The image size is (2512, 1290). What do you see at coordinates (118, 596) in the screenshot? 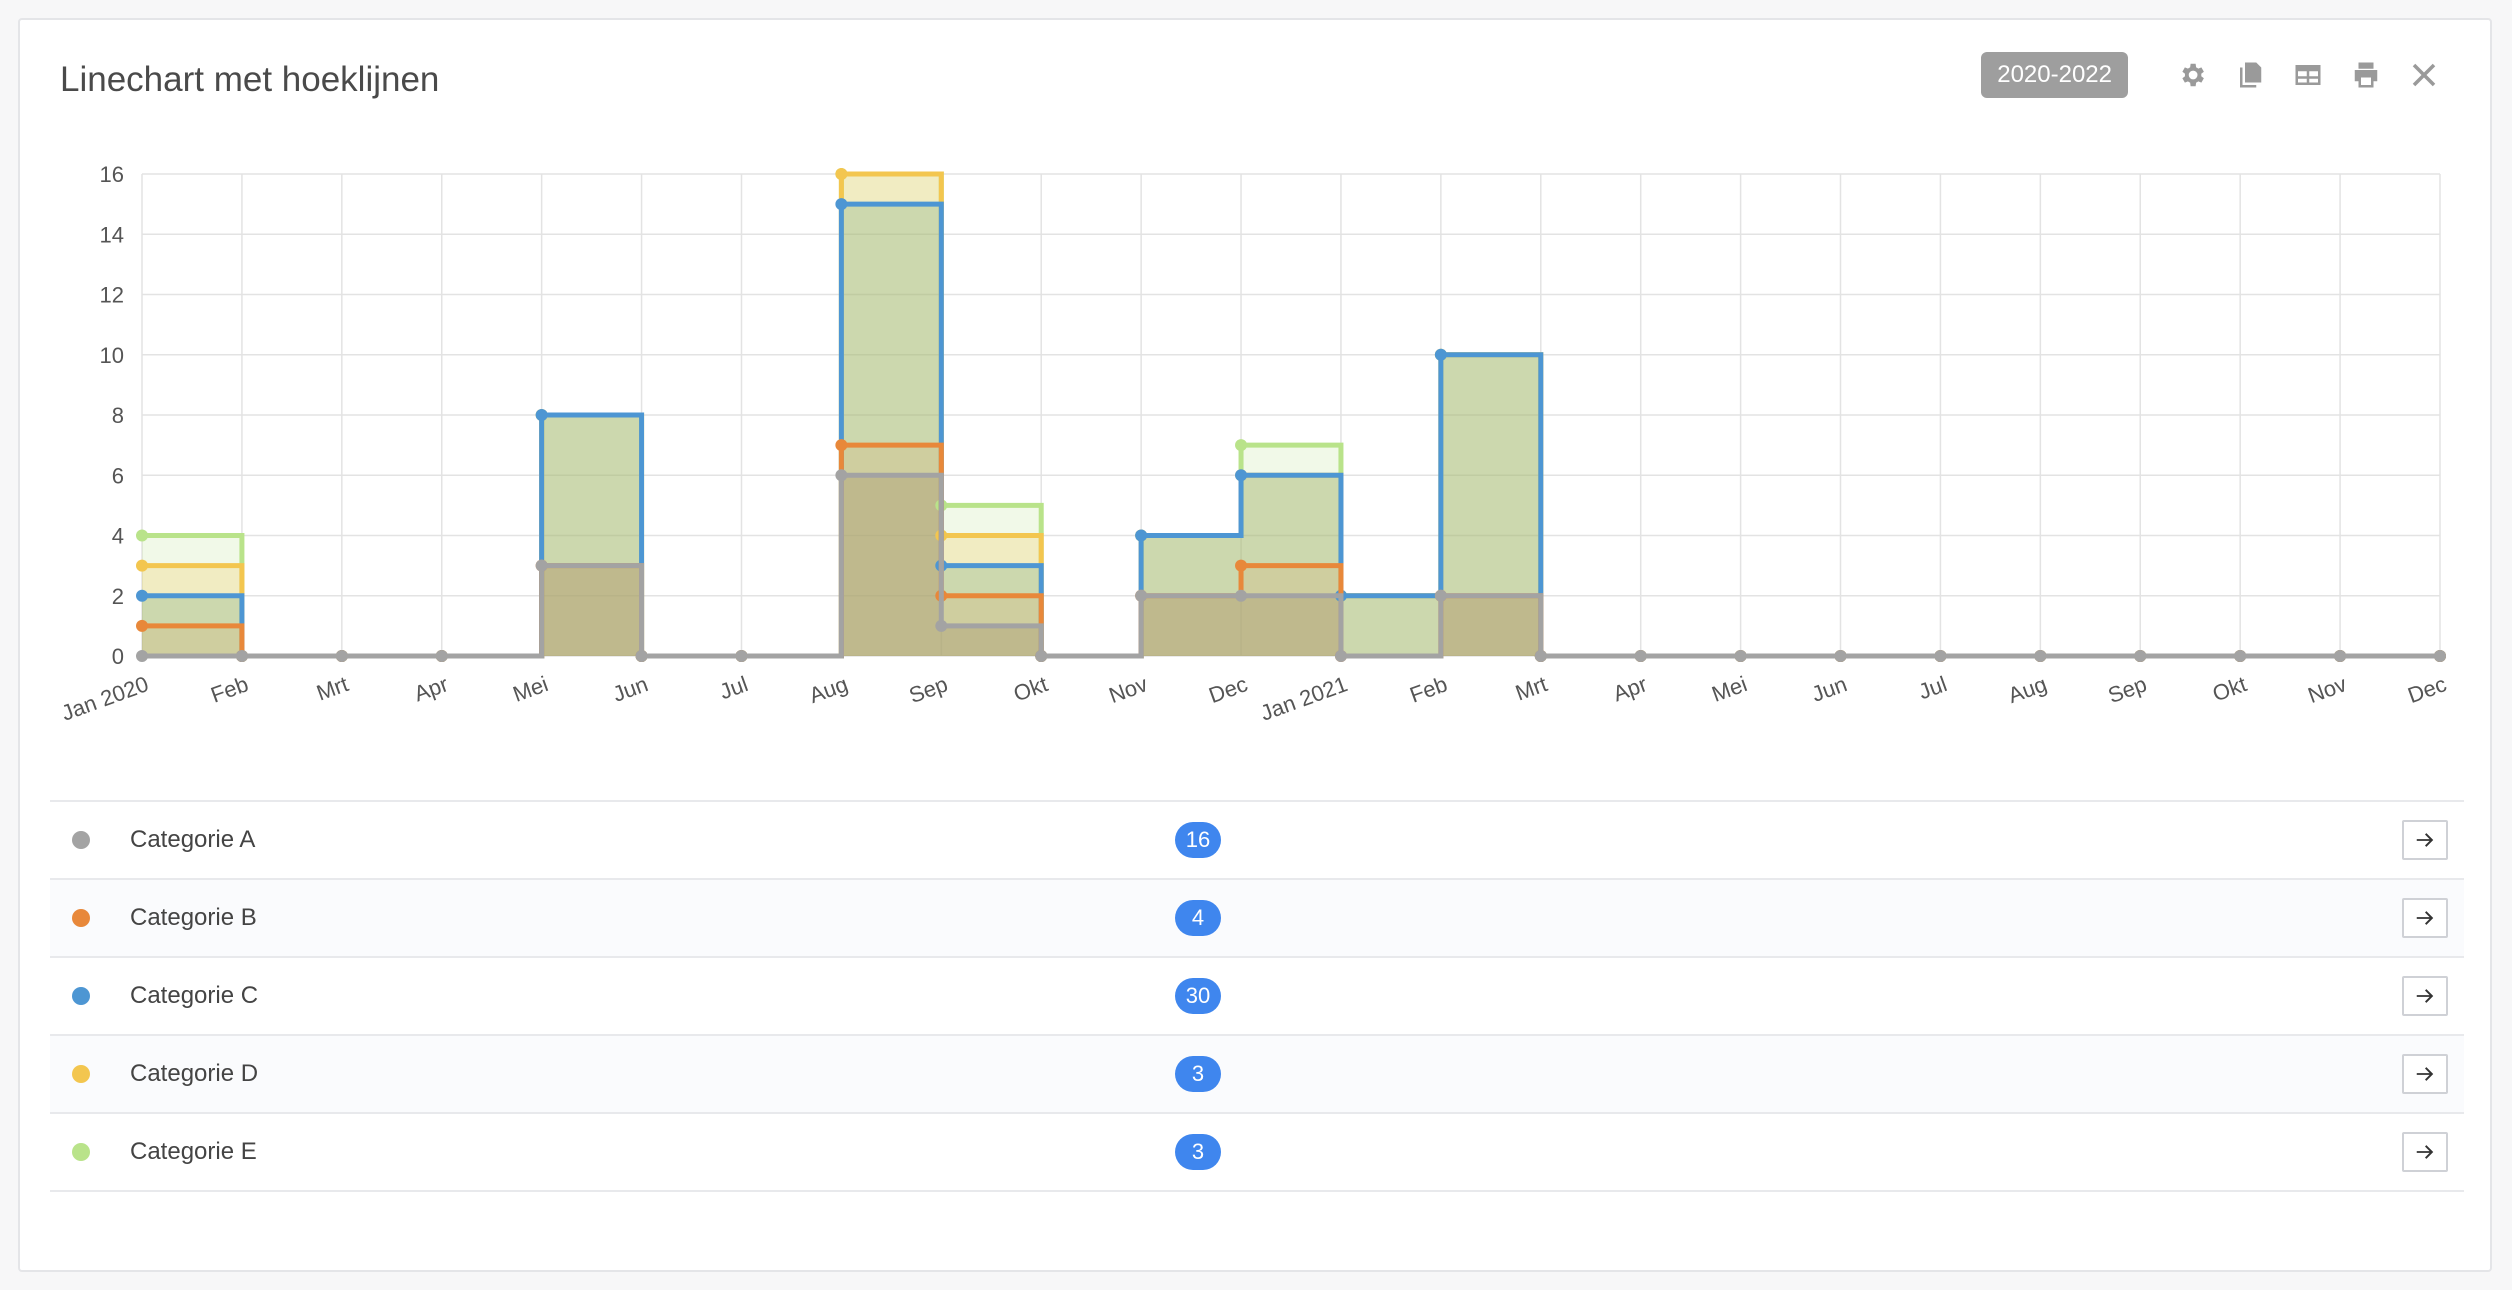
I see `y-tick-label: 2` at bounding box center [118, 596].